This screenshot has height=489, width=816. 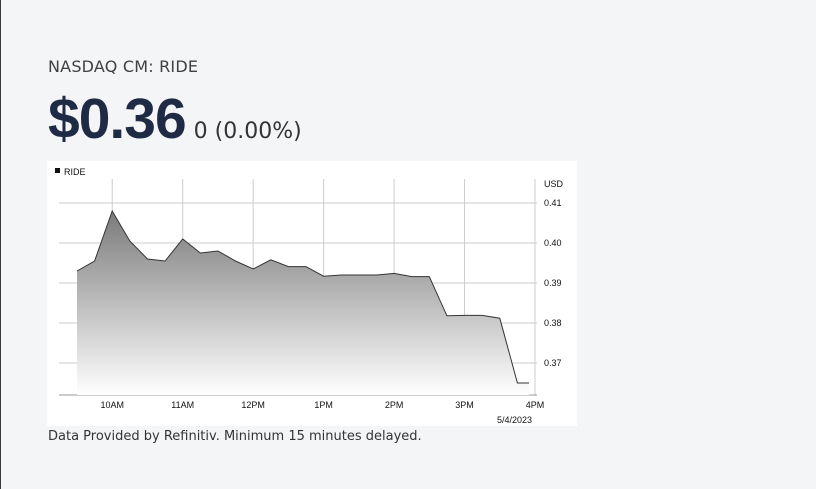 What do you see at coordinates (75, 172) in the screenshot?
I see `legend-label: RIDE` at bounding box center [75, 172].